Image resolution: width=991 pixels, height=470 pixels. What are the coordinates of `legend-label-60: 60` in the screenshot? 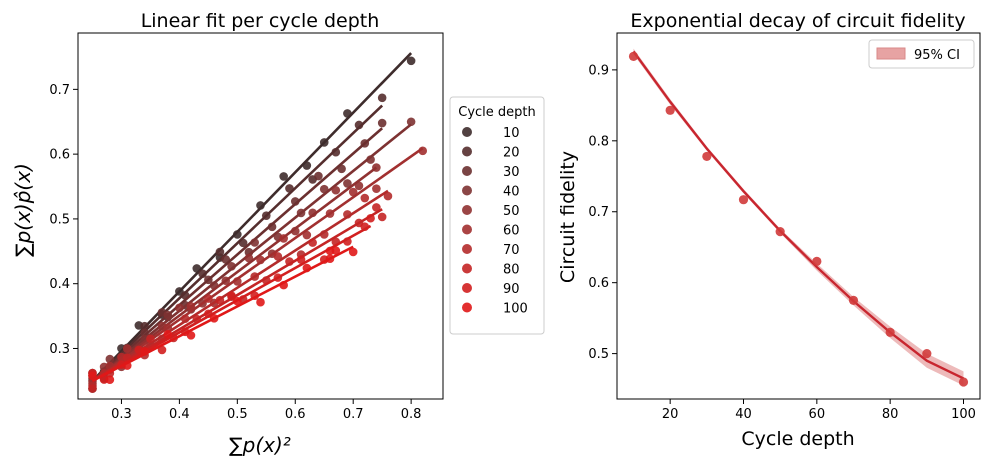 It's located at (511, 231).